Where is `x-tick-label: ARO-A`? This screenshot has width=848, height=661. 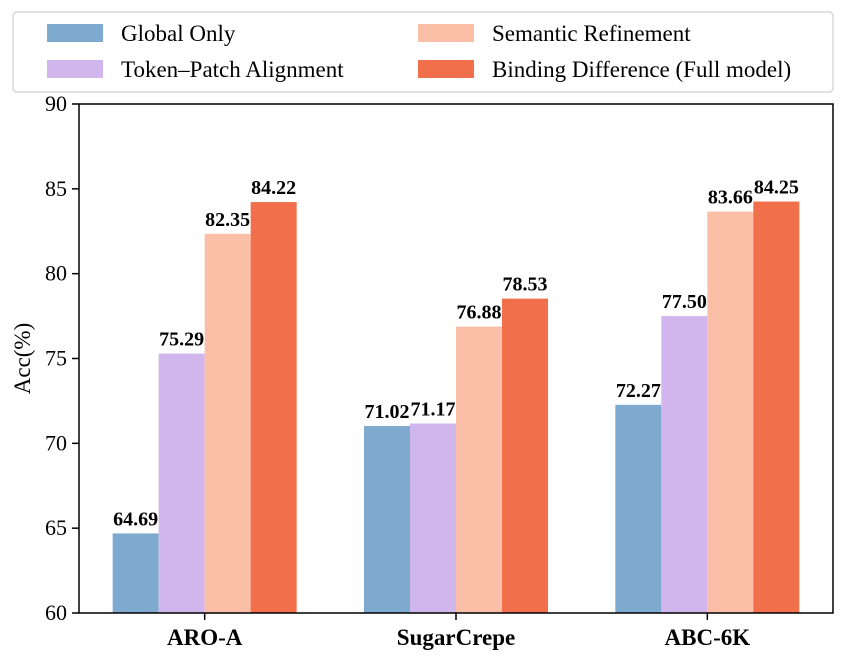 x-tick-label: ARO-A is located at coordinates (205, 637).